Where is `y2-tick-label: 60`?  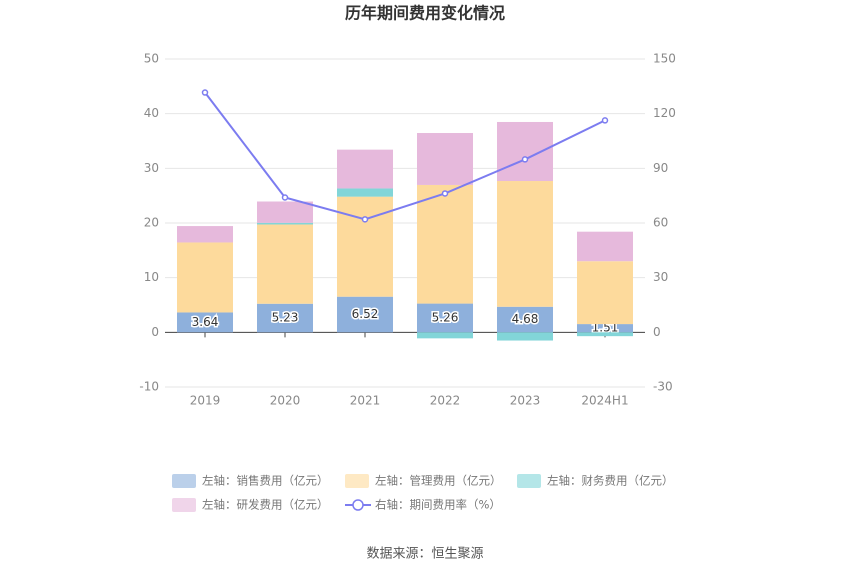 y2-tick-label: 60 is located at coordinates (660, 223).